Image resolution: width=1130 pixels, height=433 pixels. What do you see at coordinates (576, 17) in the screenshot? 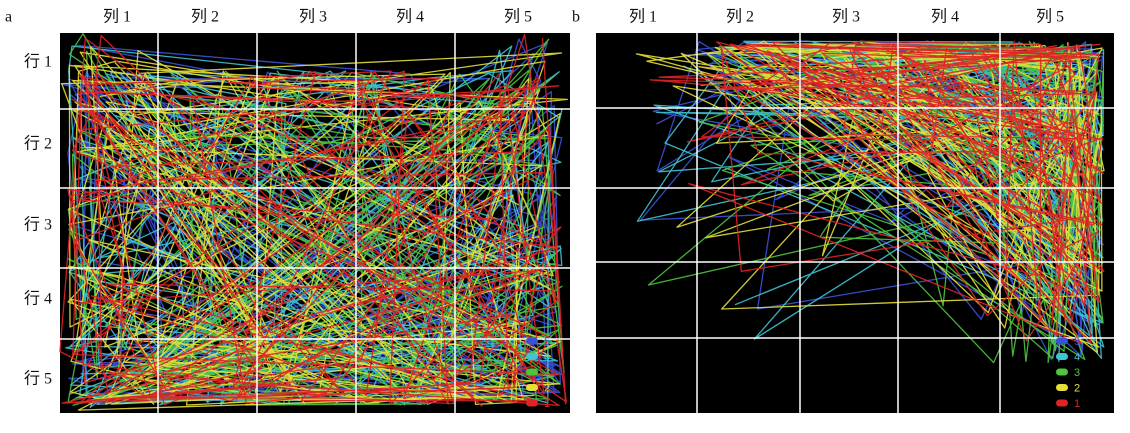
I see `panel-label: b` at bounding box center [576, 17].